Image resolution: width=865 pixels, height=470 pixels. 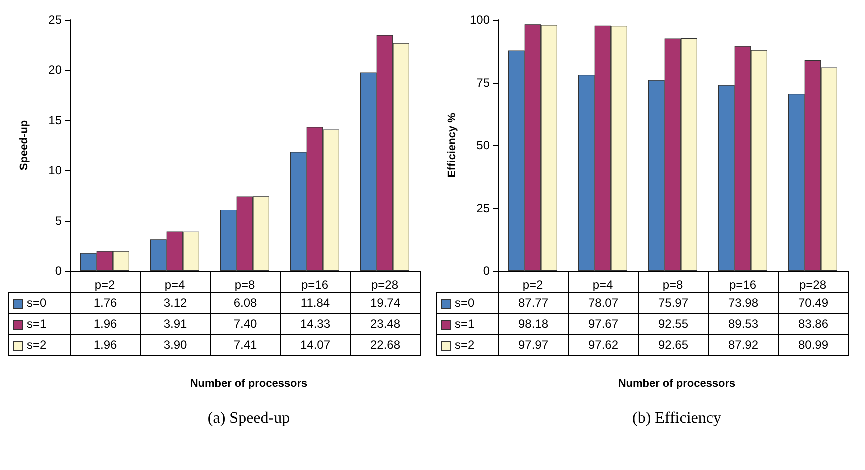 I want to click on data-label: 14.33, so click(x=315, y=324).